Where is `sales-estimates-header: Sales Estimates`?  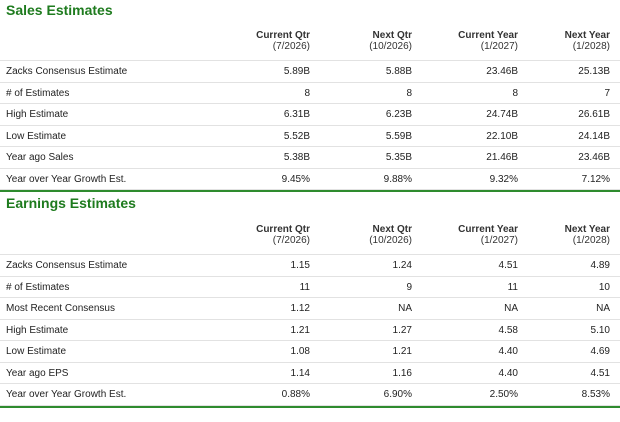
sales-estimates-header: Sales Estimates is located at coordinates (310, 11).